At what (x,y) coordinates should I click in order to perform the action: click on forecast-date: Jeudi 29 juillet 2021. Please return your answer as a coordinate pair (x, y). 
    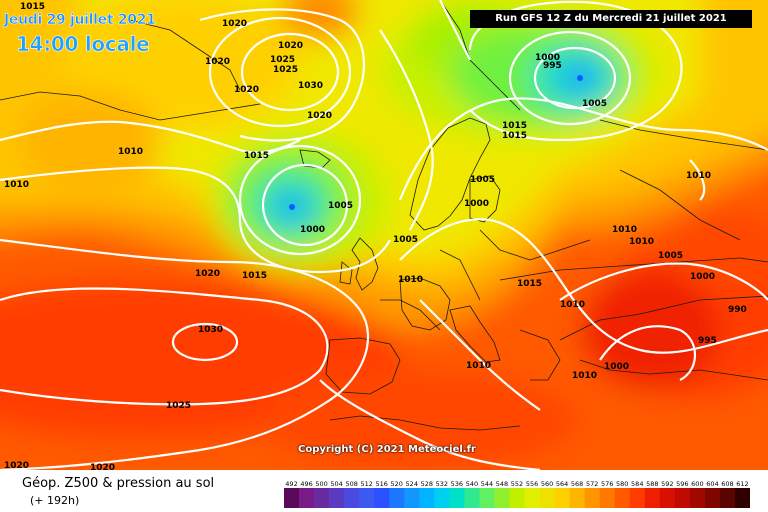
    Looking at the image, I should click on (80, 20).